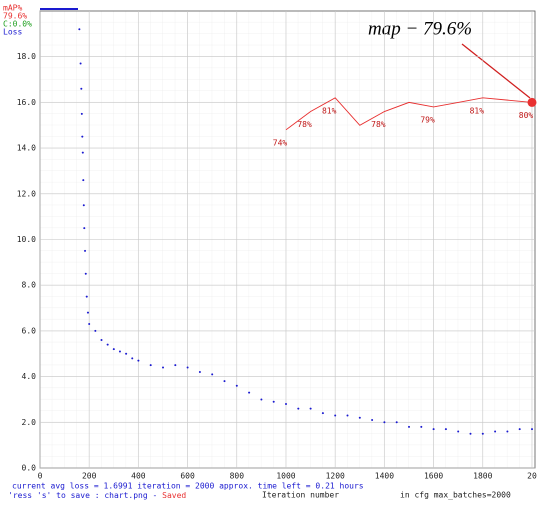 This screenshot has height=509, width=550. What do you see at coordinates (29, 285) in the screenshot?
I see `y-tick-label: 8.0` at bounding box center [29, 285].